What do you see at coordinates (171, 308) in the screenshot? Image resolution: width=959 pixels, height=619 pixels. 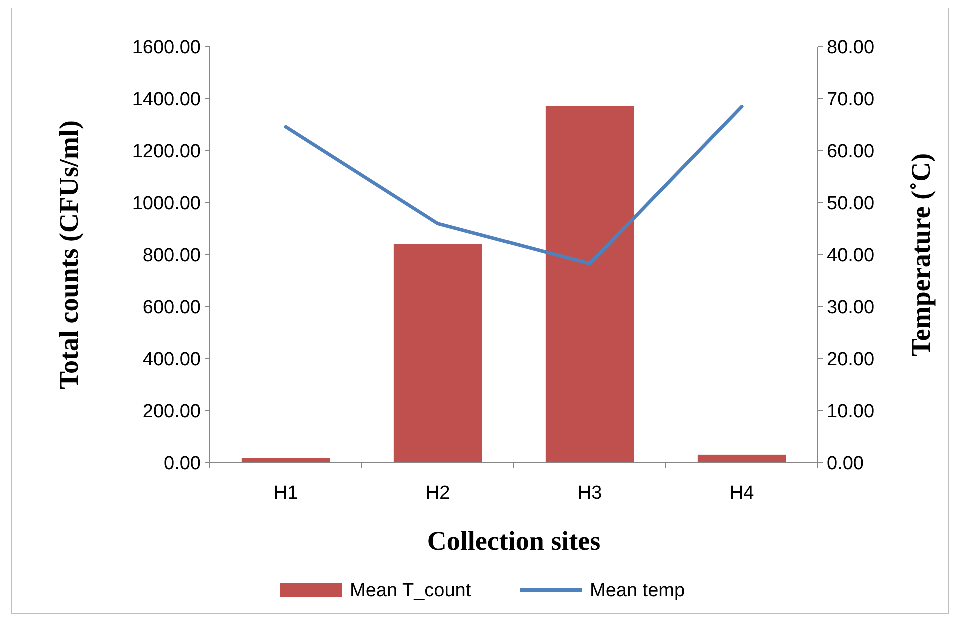 I see `y-tick-label: 600.00` at bounding box center [171, 308].